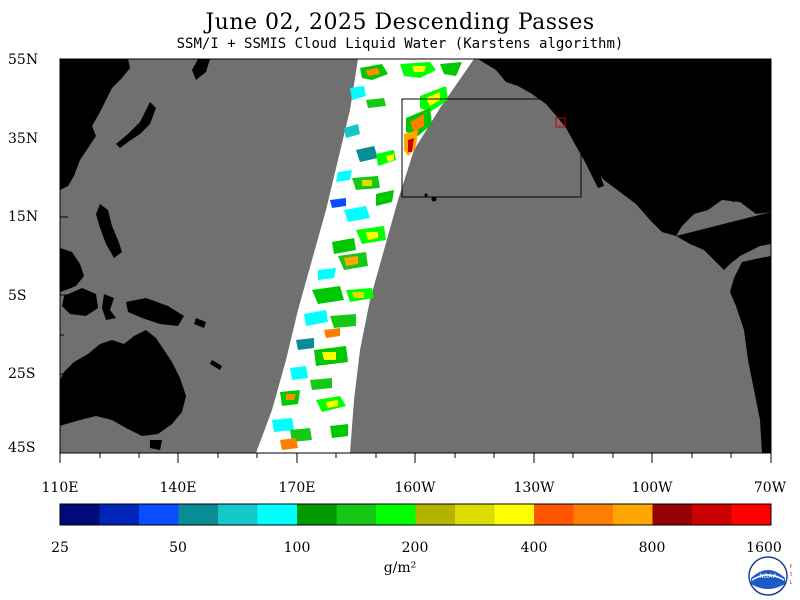 The height and width of the screenshot is (600, 800). What do you see at coordinates (534, 548) in the screenshot?
I see `colorbar-label-400: 400` at bounding box center [534, 548].